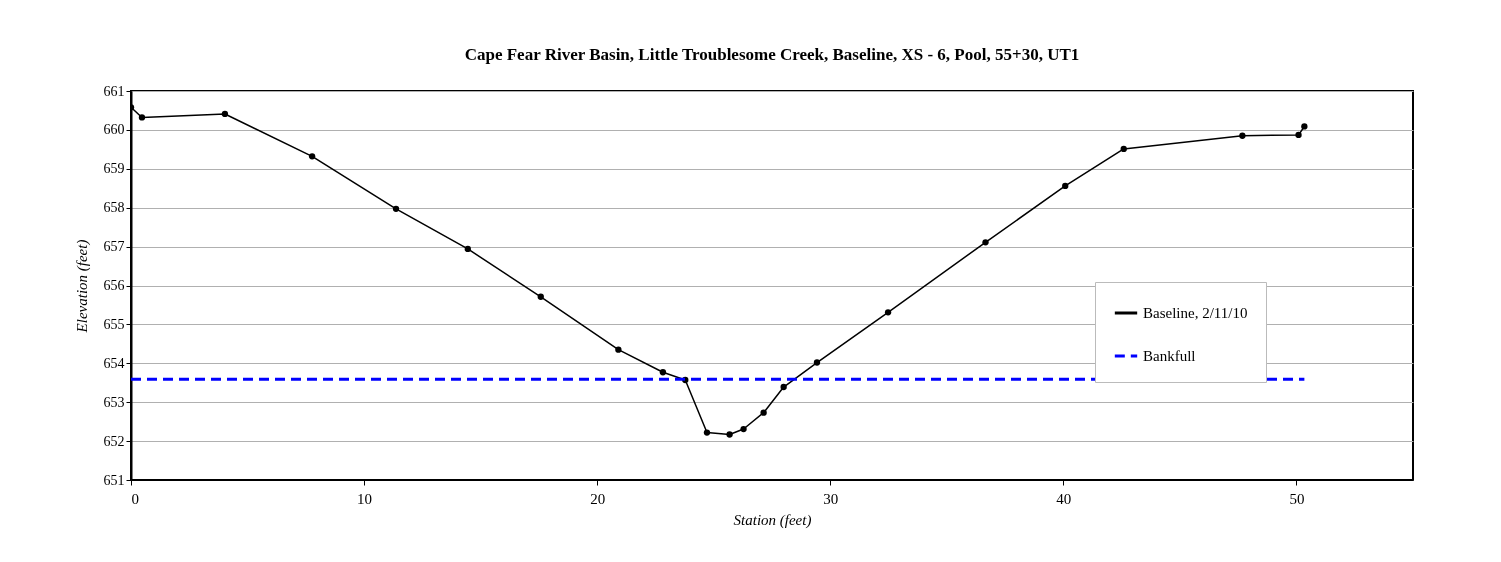 This screenshot has width=1501, height=562. I want to click on x-axis-title: Station (feet), so click(772, 520).